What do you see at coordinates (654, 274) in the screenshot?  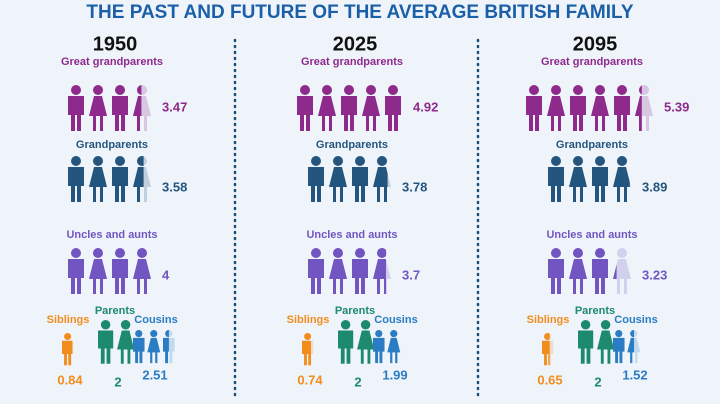 I see `group-value: 3.23` at bounding box center [654, 274].